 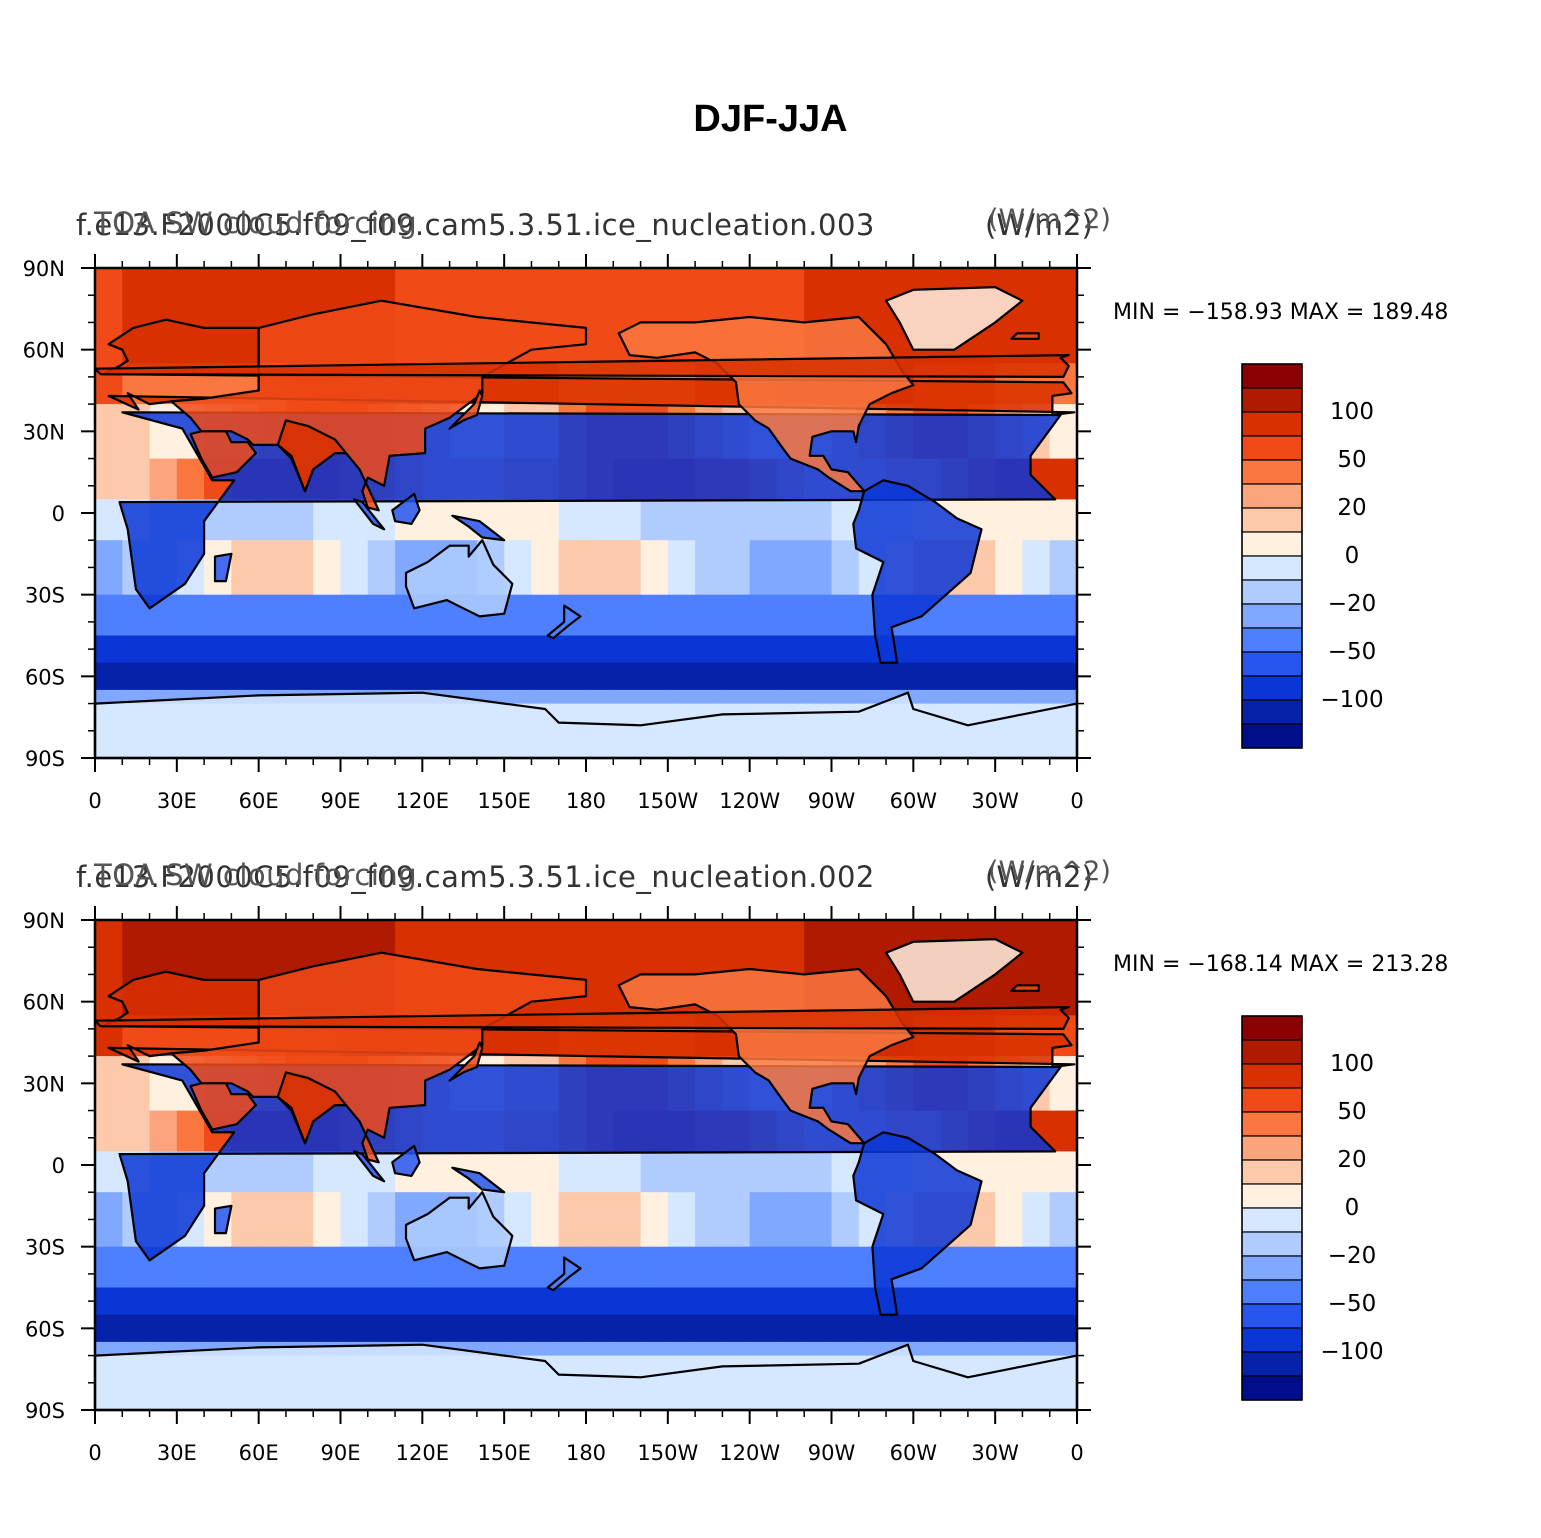 What do you see at coordinates (58, 1166) in the screenshot?
I see `lat-tick-label: 0` at bounding box center [58, 1166].